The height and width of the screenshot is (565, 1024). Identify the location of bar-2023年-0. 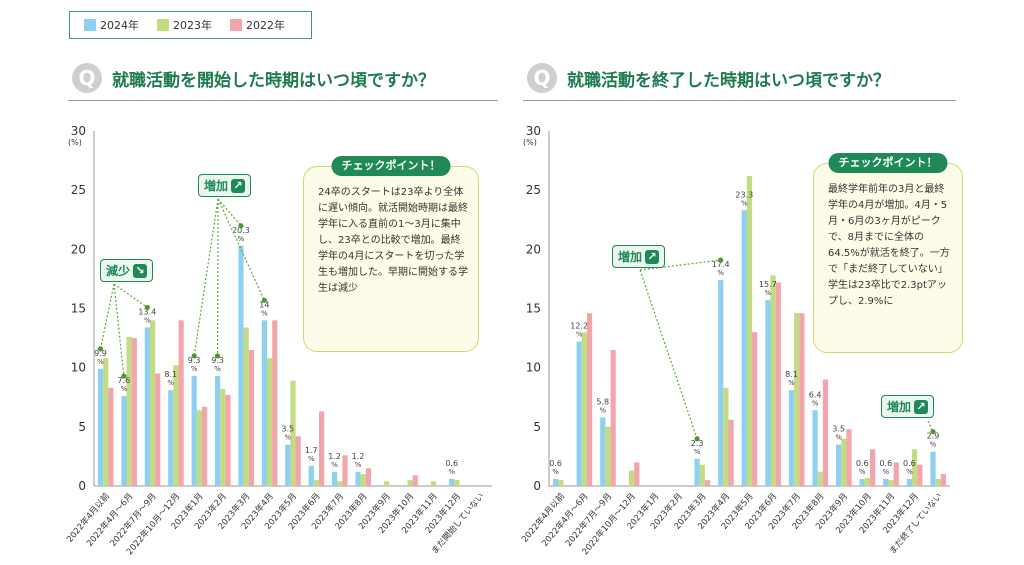
(561, 483).